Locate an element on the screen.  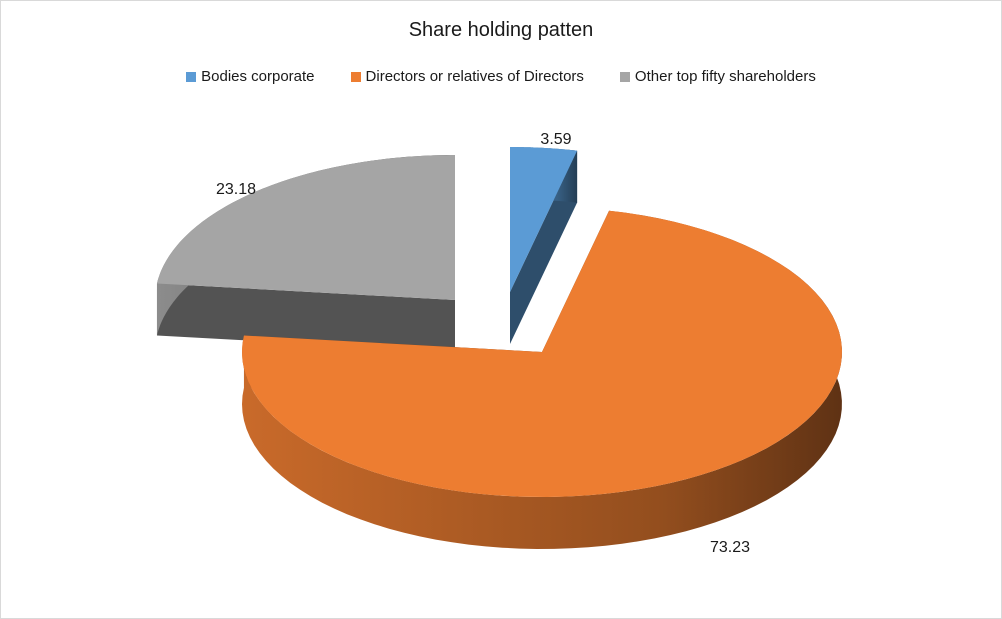
pie-slice-bodies-corporate is located at coordinates (544, 219).